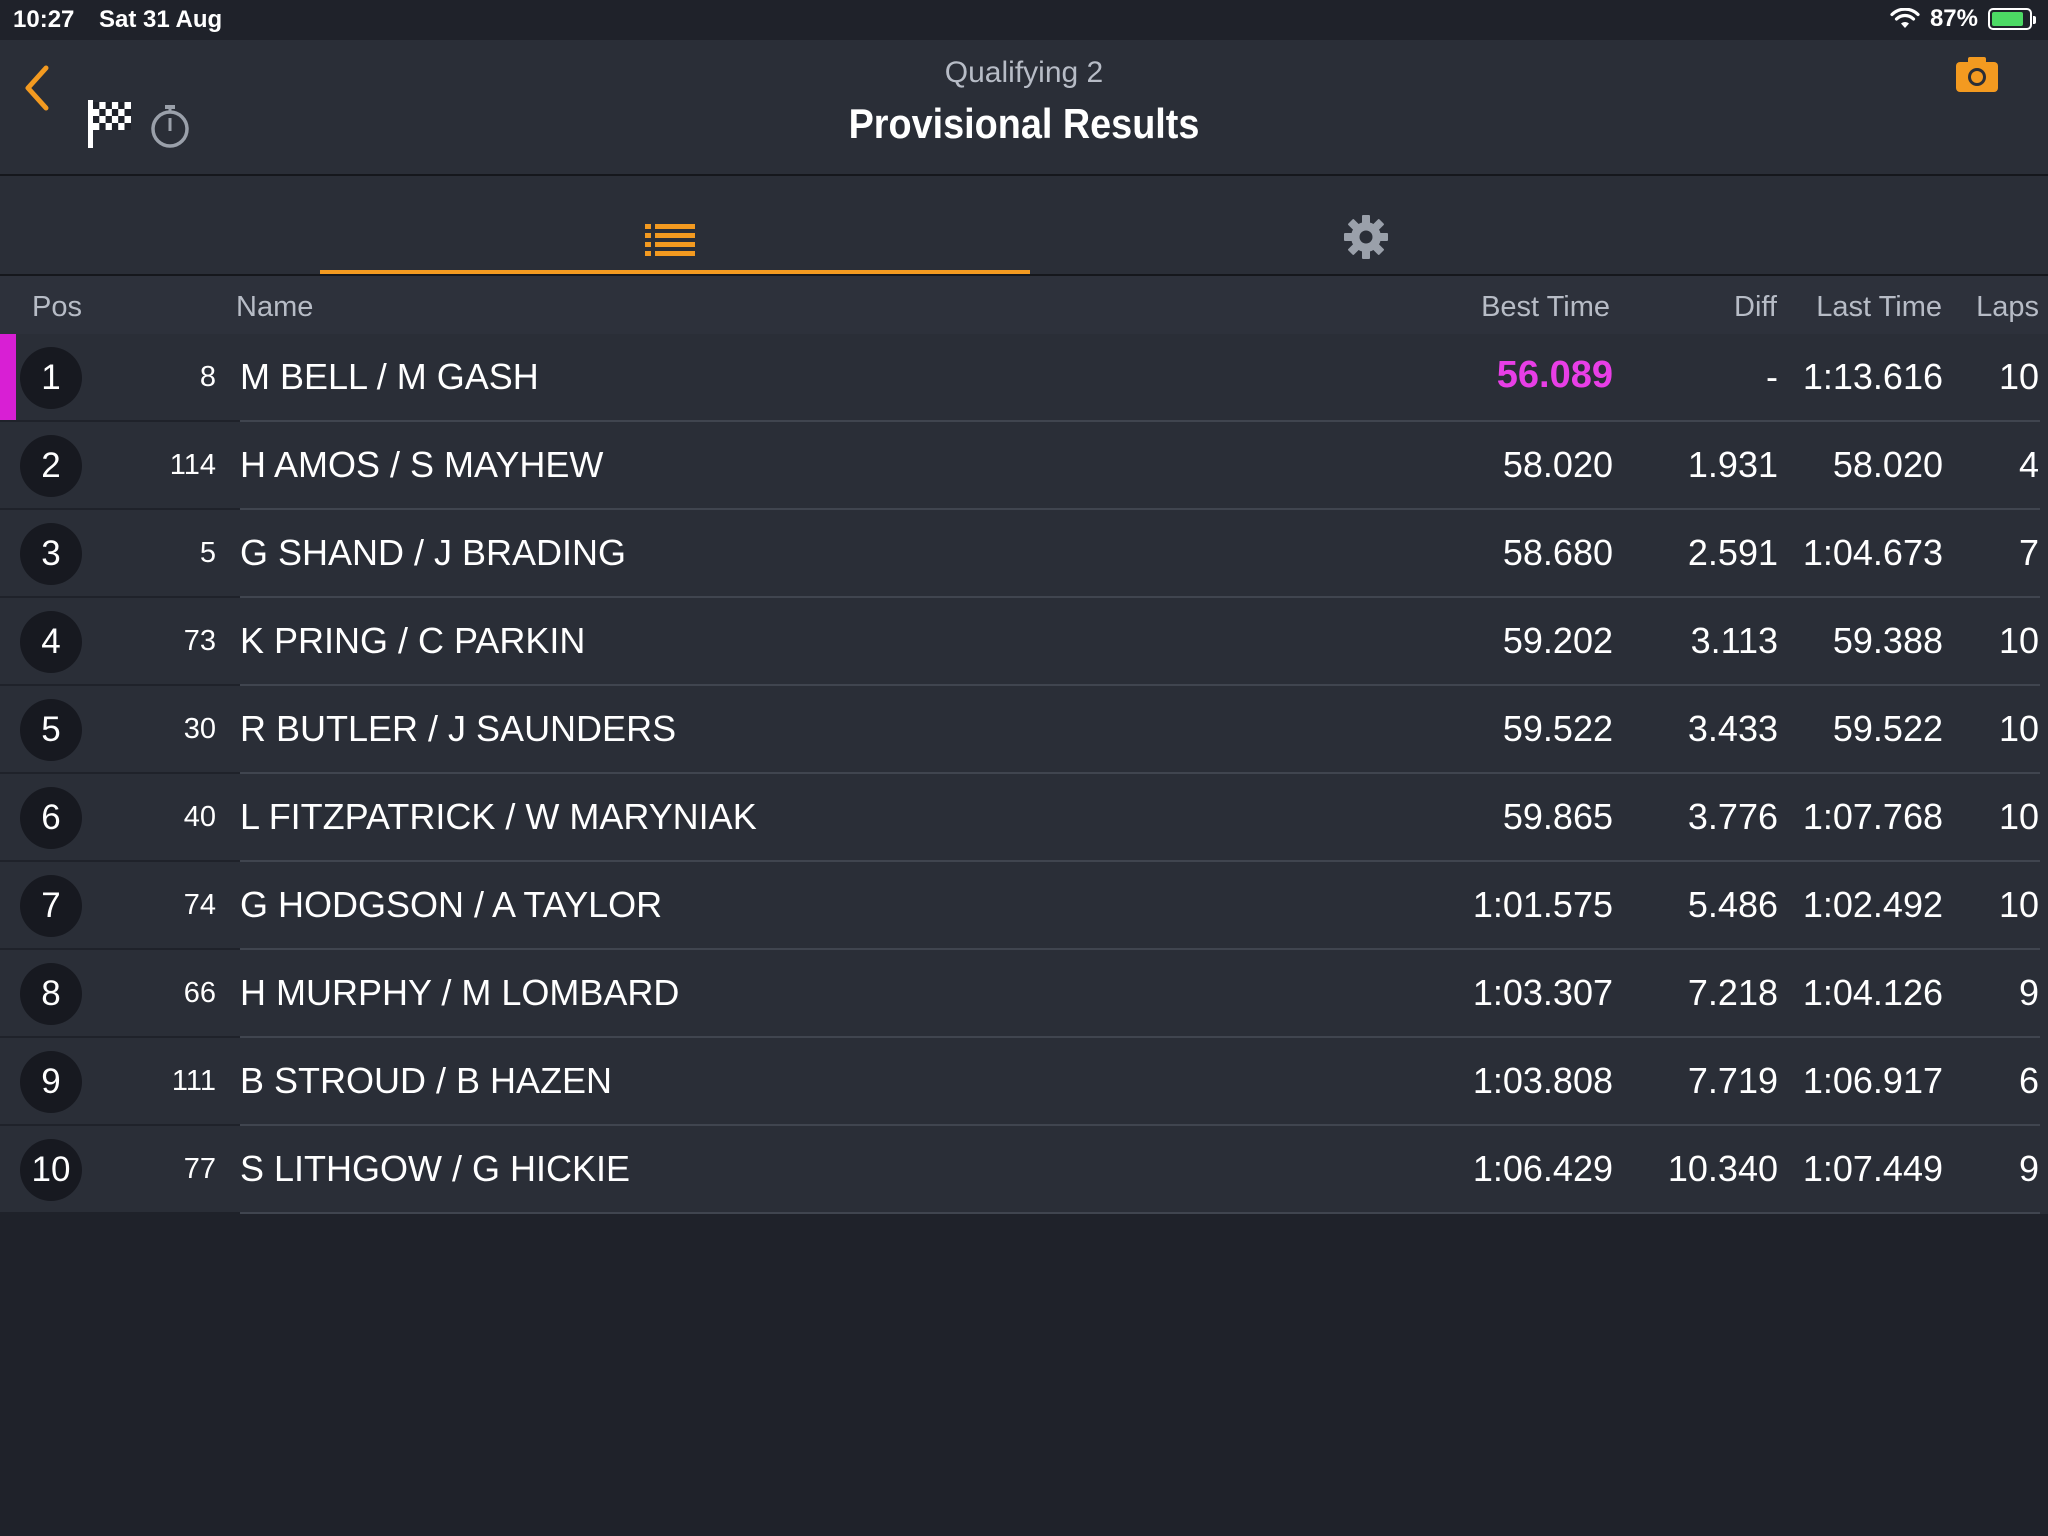 This screenshot has width=2048, height=1536. I want to click on driver-names: S LITHGOW / G HICKIE, so click(435, 1168).